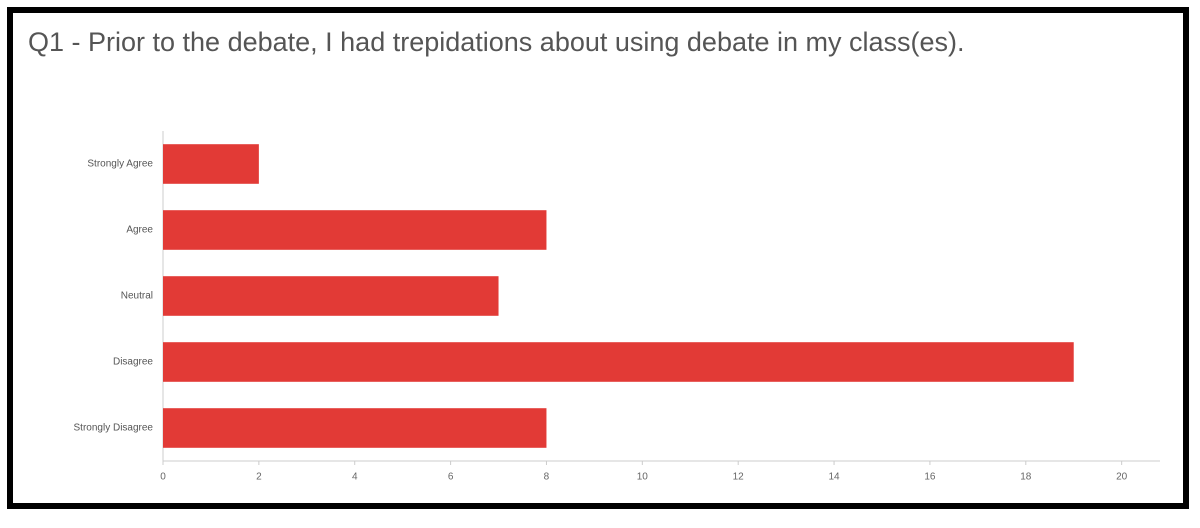 The width and height of the screenshot is (1200, 528). I want to click on y-tick-label: Agree, so click(139, 230).